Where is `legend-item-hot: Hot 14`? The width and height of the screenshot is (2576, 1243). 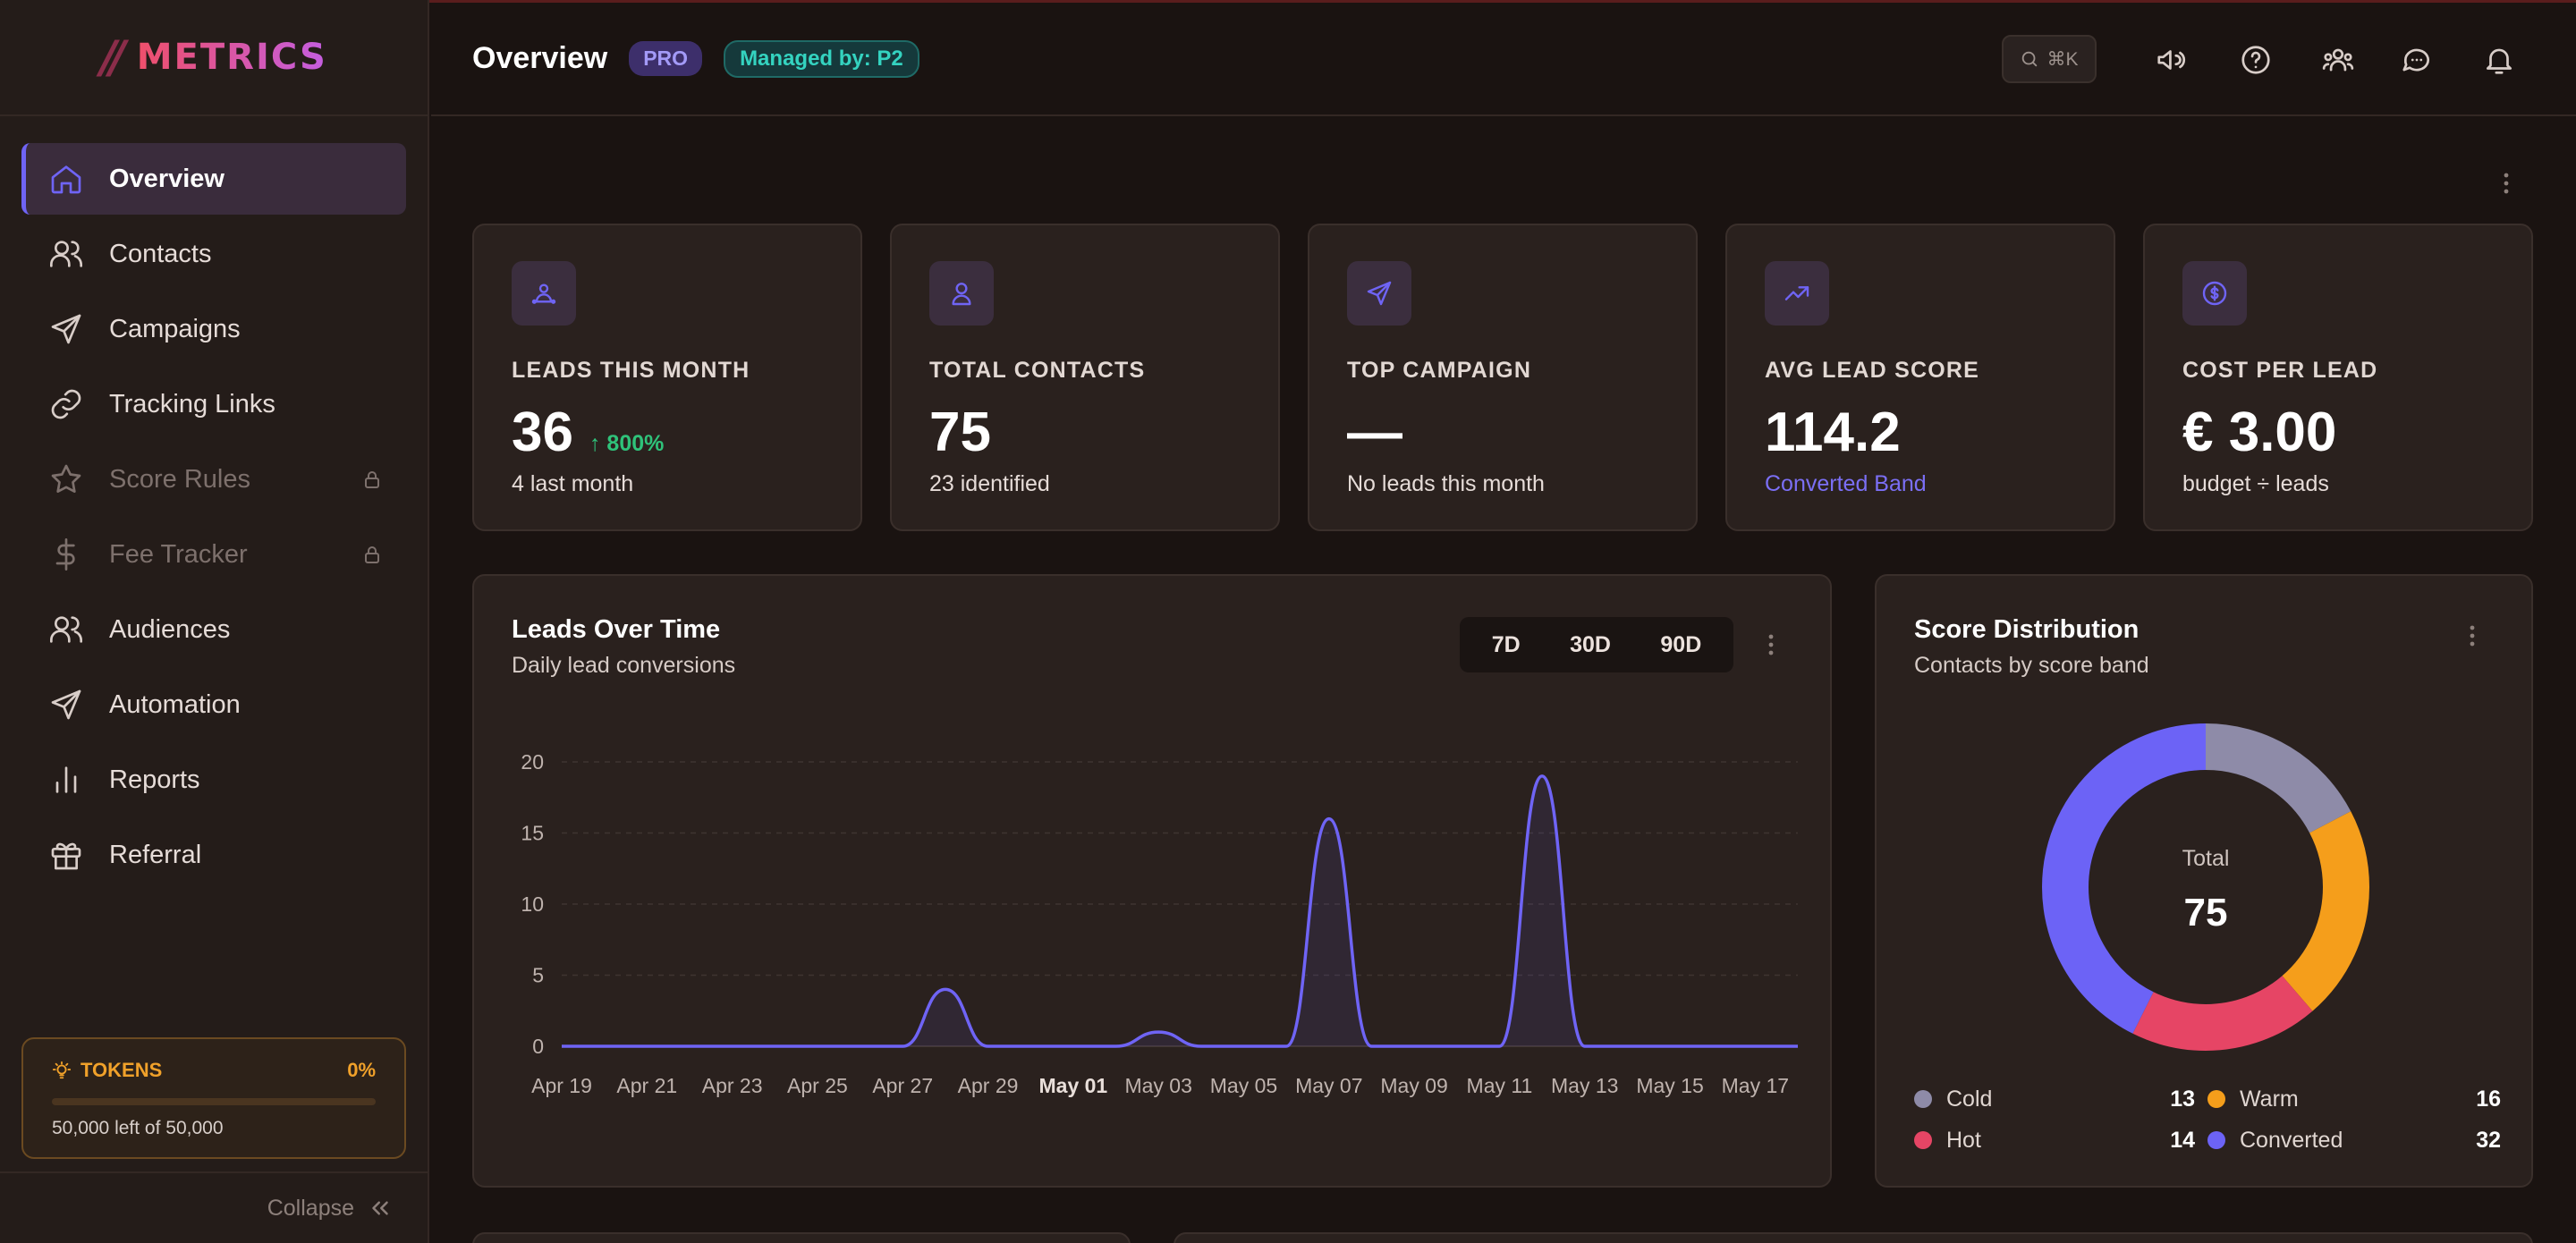
legend-item-hot: Hot 14 is located at coordinates (2060, 1141).